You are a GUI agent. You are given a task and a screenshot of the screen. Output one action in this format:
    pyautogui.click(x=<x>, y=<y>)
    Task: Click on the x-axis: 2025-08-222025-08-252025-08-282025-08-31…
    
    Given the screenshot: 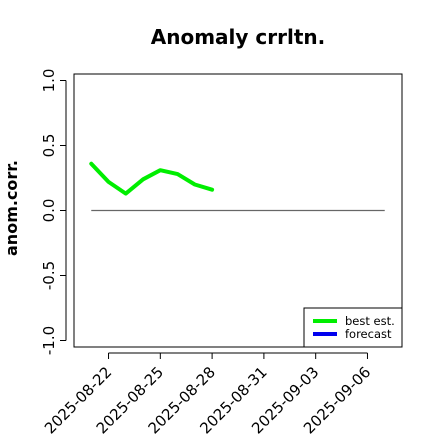 What is the action you would take?
    pyautogui.click(x=207, y=394)
    